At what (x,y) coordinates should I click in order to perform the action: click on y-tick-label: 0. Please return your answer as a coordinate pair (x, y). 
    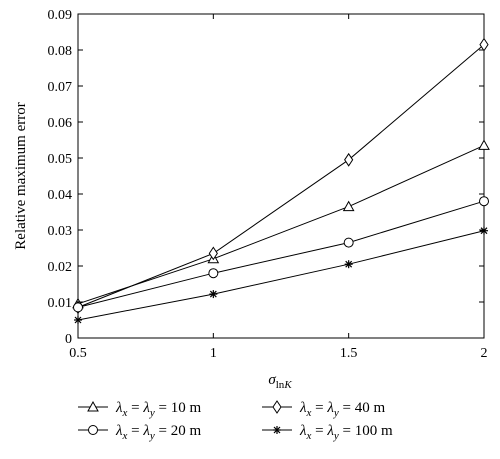
    Looking at the image, I should click on (68, 339).